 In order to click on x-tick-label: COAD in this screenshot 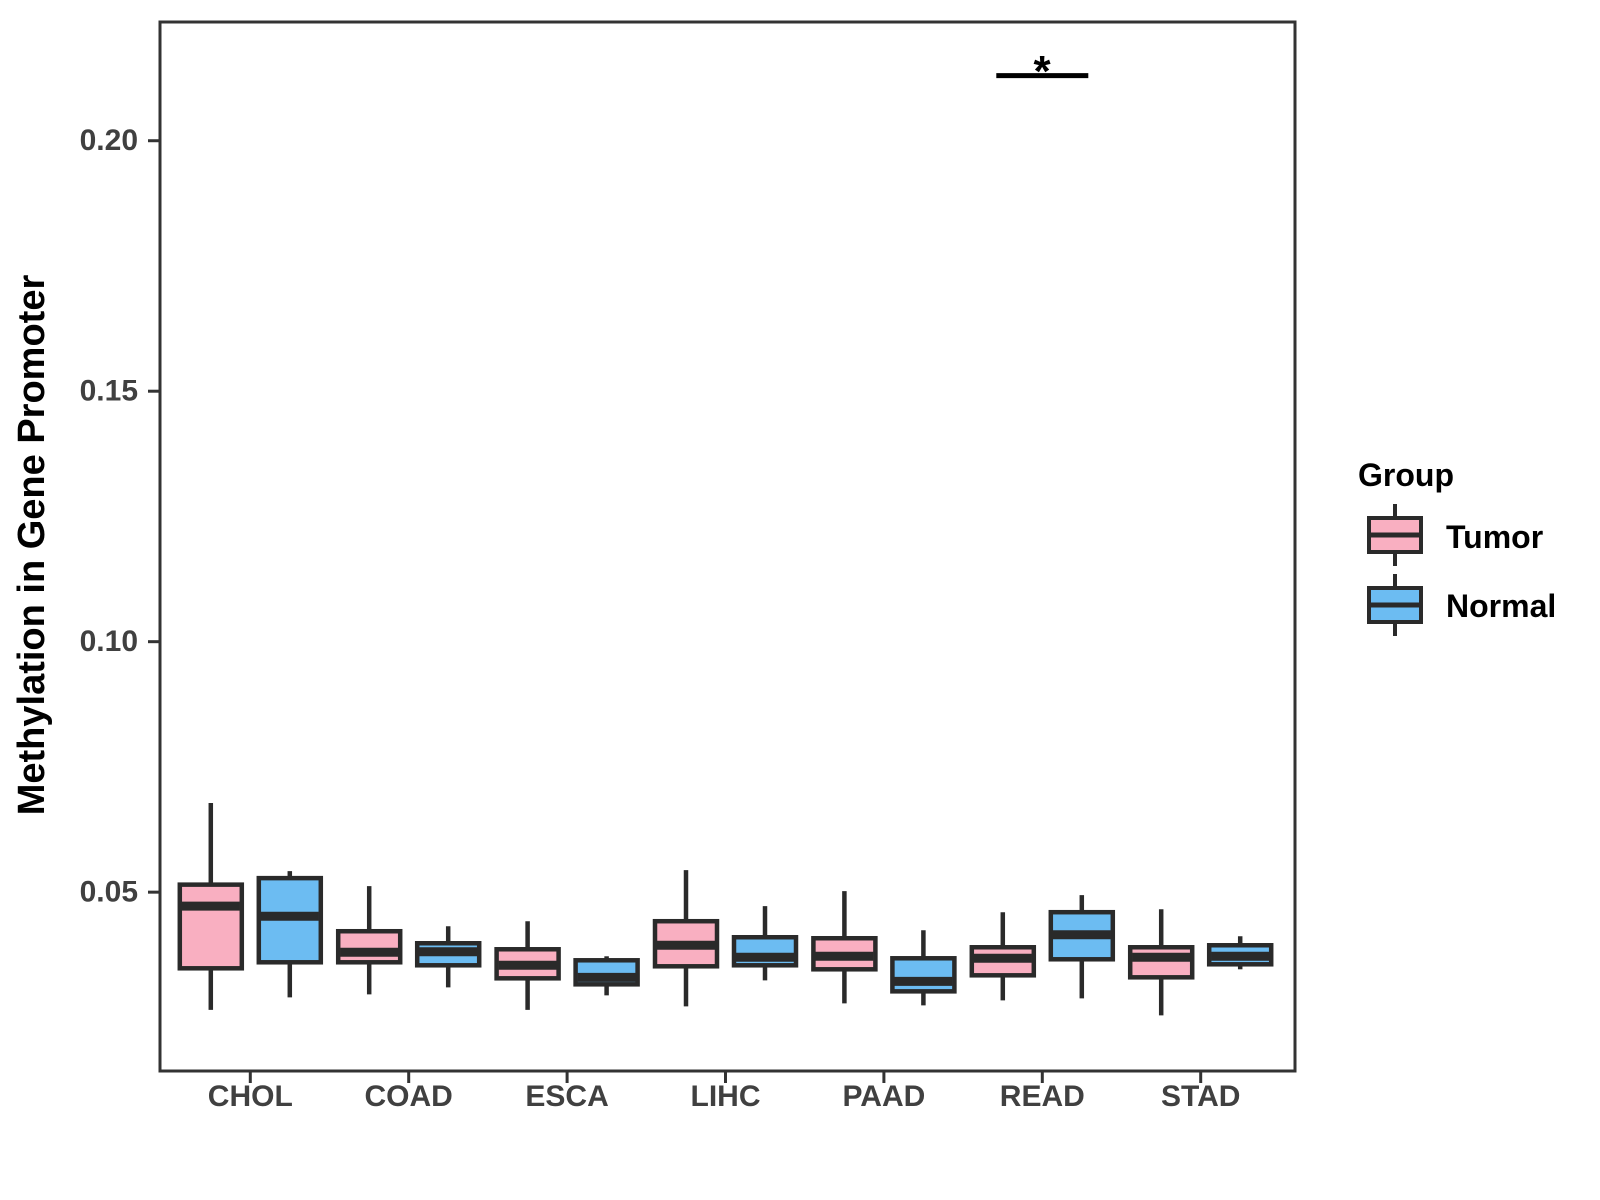, I will do `click(409, 1096)`.